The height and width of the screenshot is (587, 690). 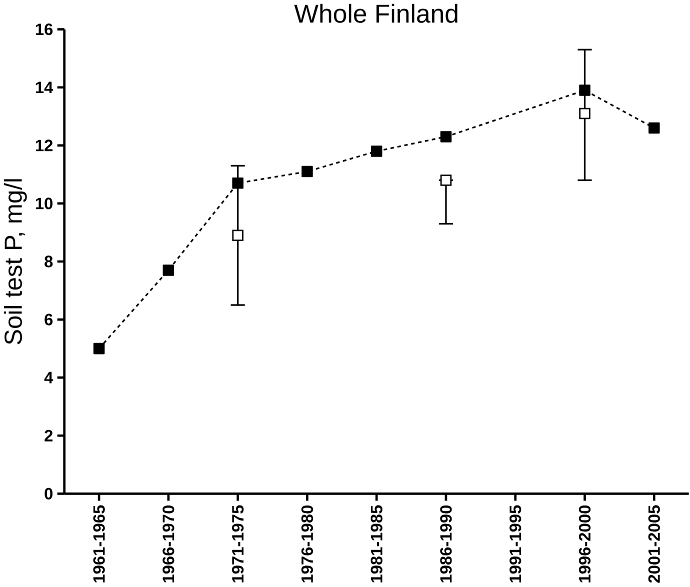 What do you see at coordinates (446, 543) in the screenshot?
I see `x-tick-label: 1986-1990` at bounding box center [446, 543].